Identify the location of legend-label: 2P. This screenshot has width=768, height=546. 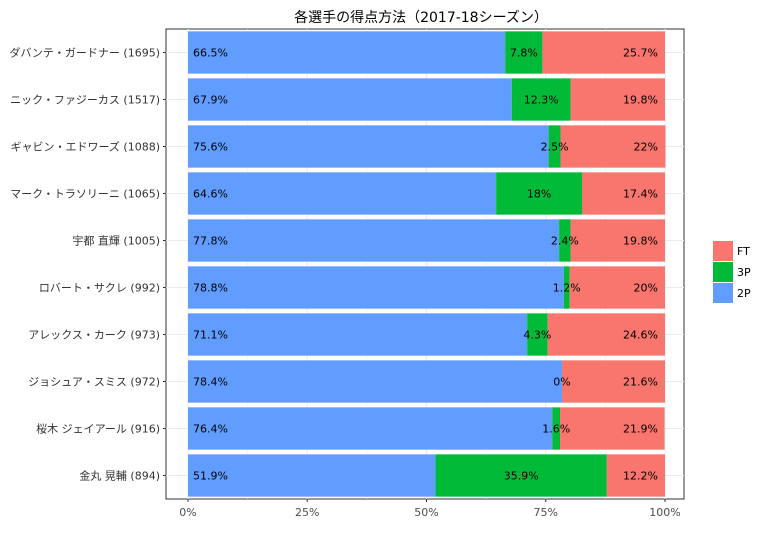
(744, 293).